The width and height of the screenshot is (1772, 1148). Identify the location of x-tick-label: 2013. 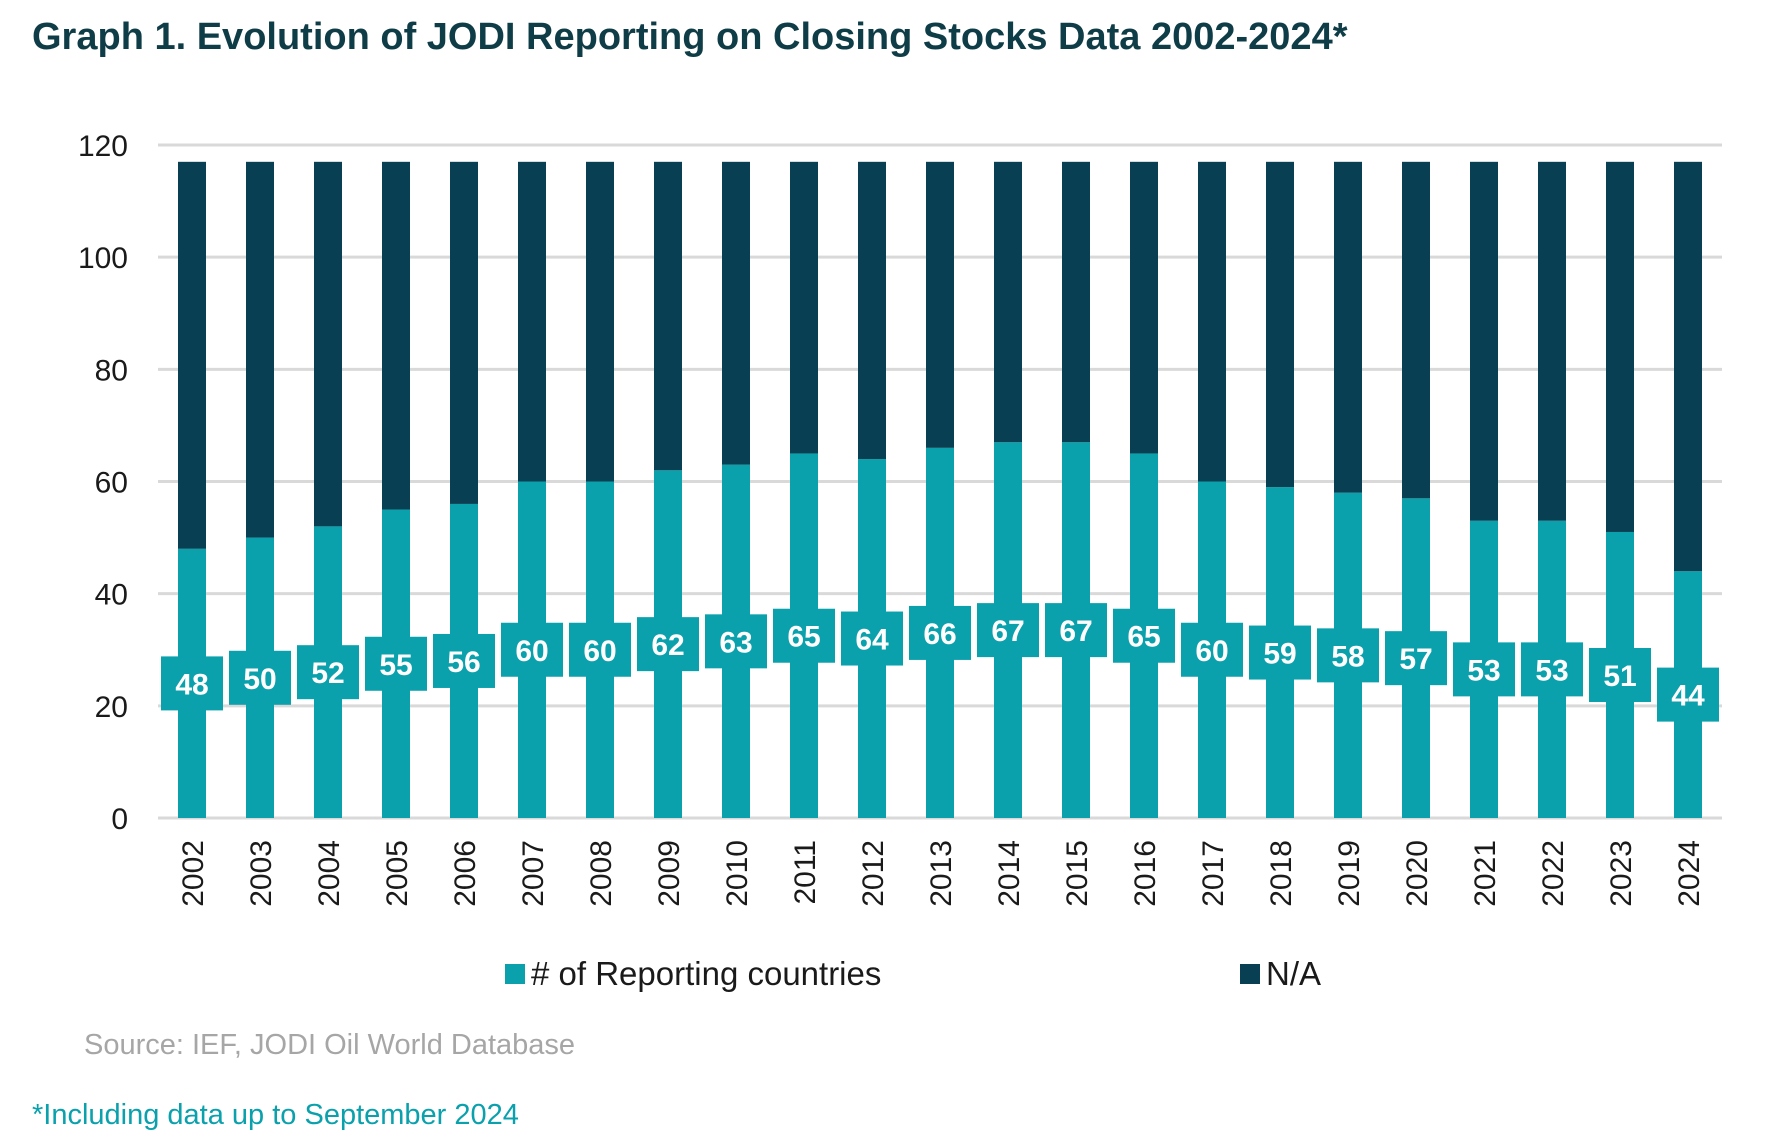
(941, 873).